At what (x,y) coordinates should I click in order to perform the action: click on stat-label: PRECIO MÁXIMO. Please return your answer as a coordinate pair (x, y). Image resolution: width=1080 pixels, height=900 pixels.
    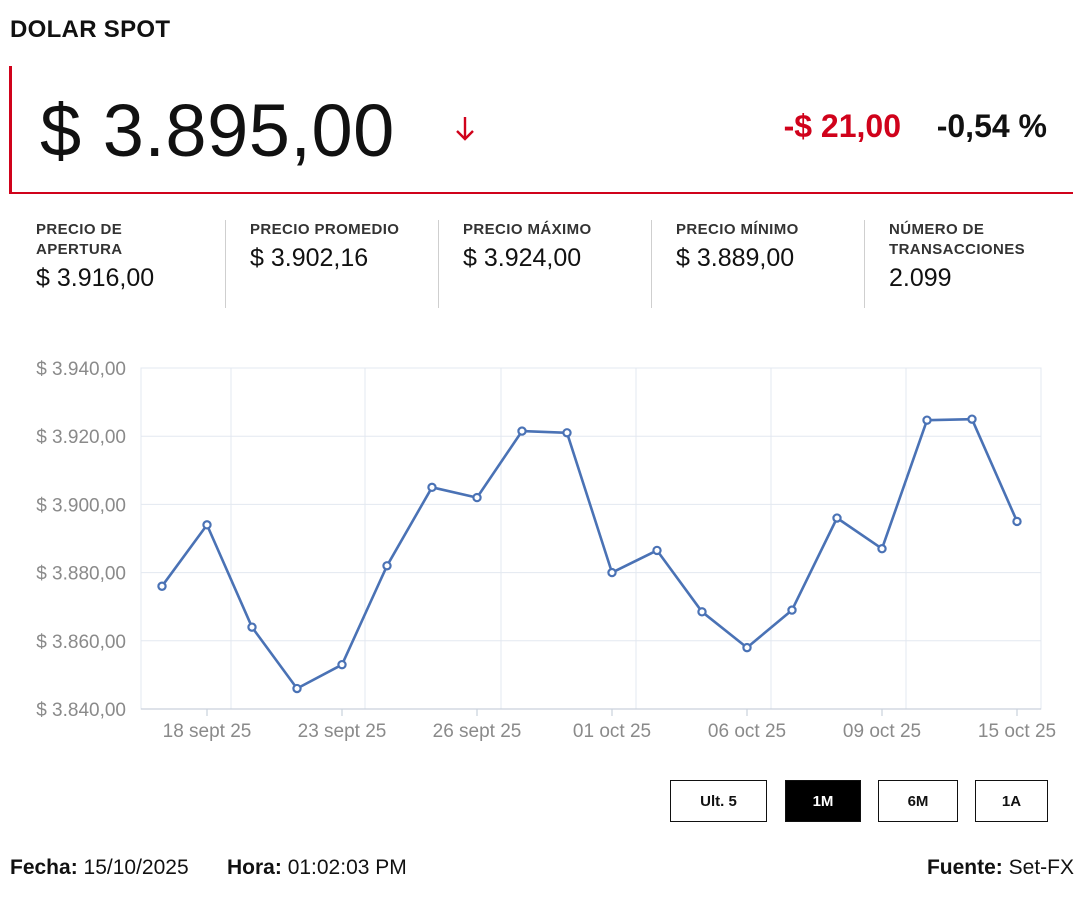
    Looking at the image, I should click on (527, 229).